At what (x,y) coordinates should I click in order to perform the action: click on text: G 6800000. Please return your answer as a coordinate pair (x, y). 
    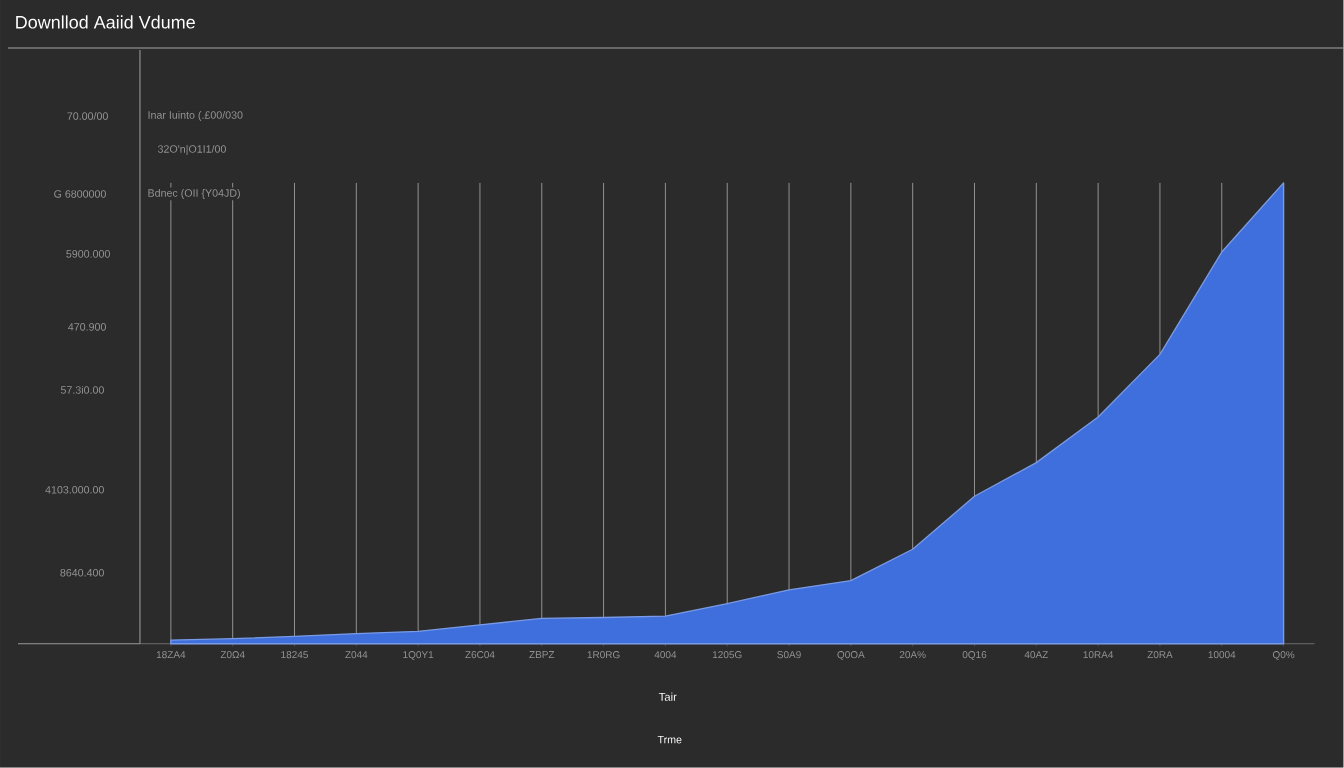
    Looking at the image, I should click on (80, 194).